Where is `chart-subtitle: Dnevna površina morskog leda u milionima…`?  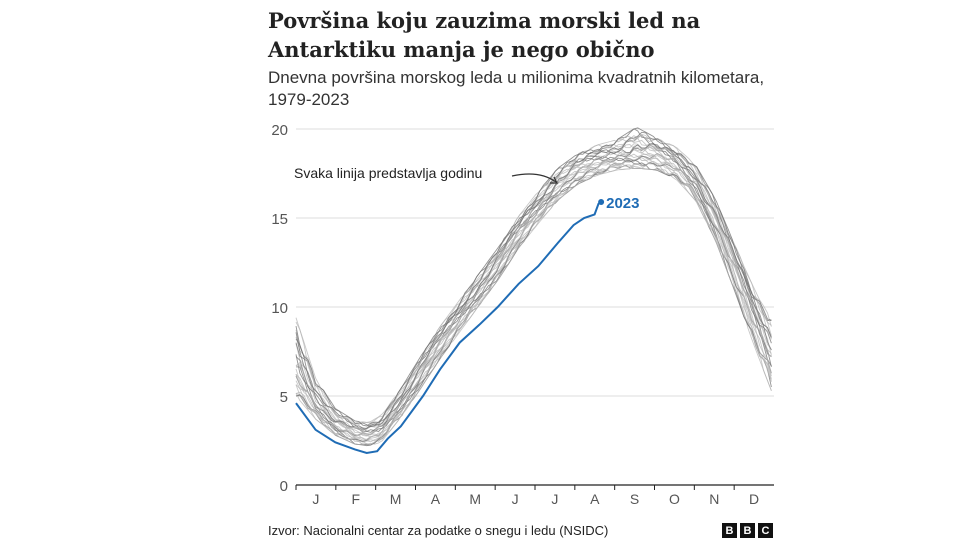
chart-subtitle: Dnevna površina morskog leda u milionima… is located at coordinates (516, 88).